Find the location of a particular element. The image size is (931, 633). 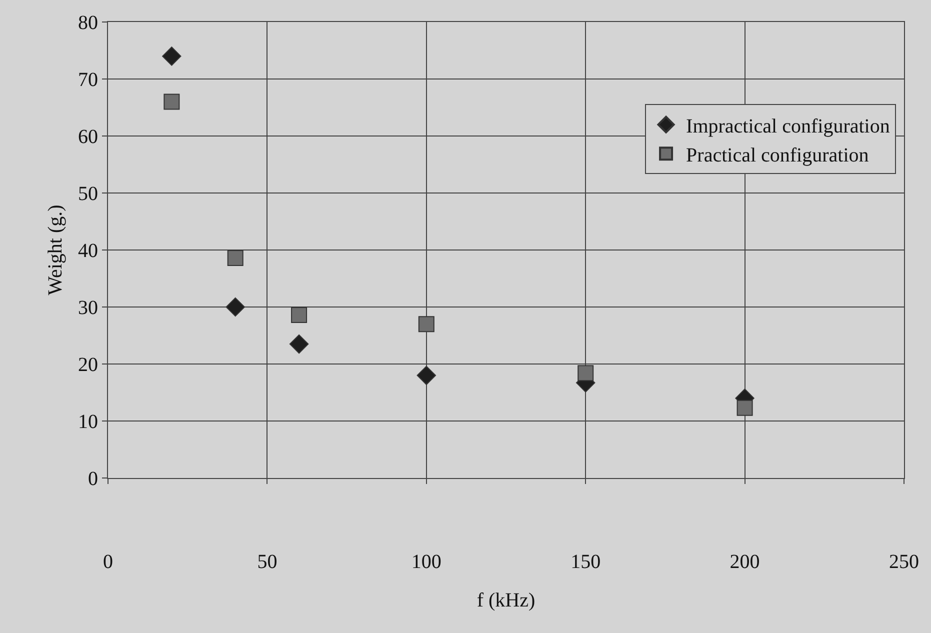

y-tick-label: 80 is located at coordinates (88, 23).